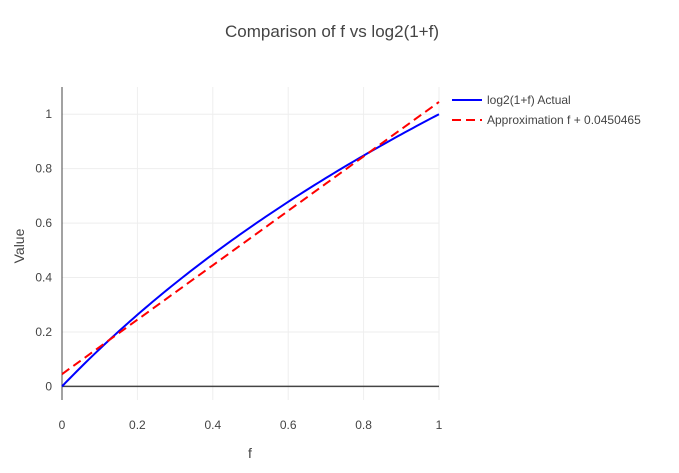 This screenshot has height=473, width=679. What do you see at coordinates (43, 278) in the screenshot?
I see `y-tick-label: 0.4` at bounding box center [43, 278].